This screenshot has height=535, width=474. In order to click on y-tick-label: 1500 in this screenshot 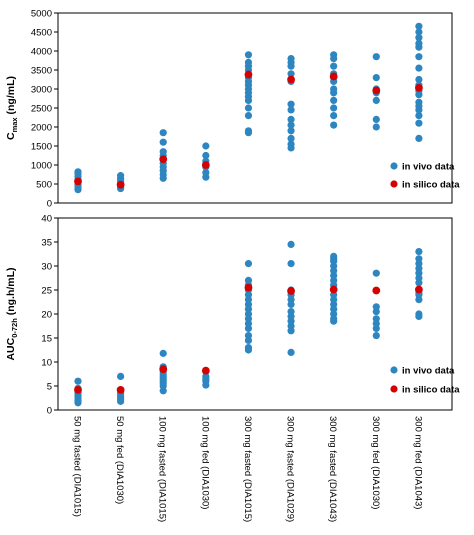, I will do `click(41, 146)`.